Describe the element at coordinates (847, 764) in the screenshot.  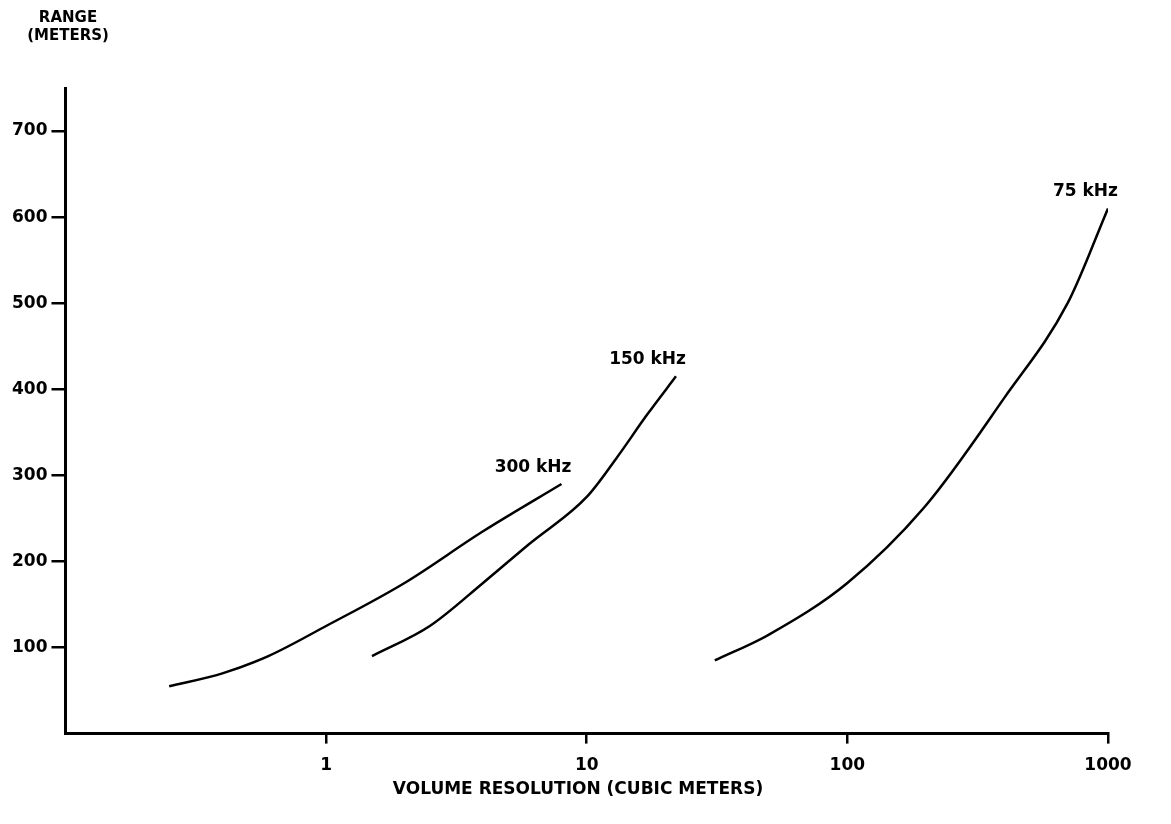
I see `x-tick-label: 100` at that location.